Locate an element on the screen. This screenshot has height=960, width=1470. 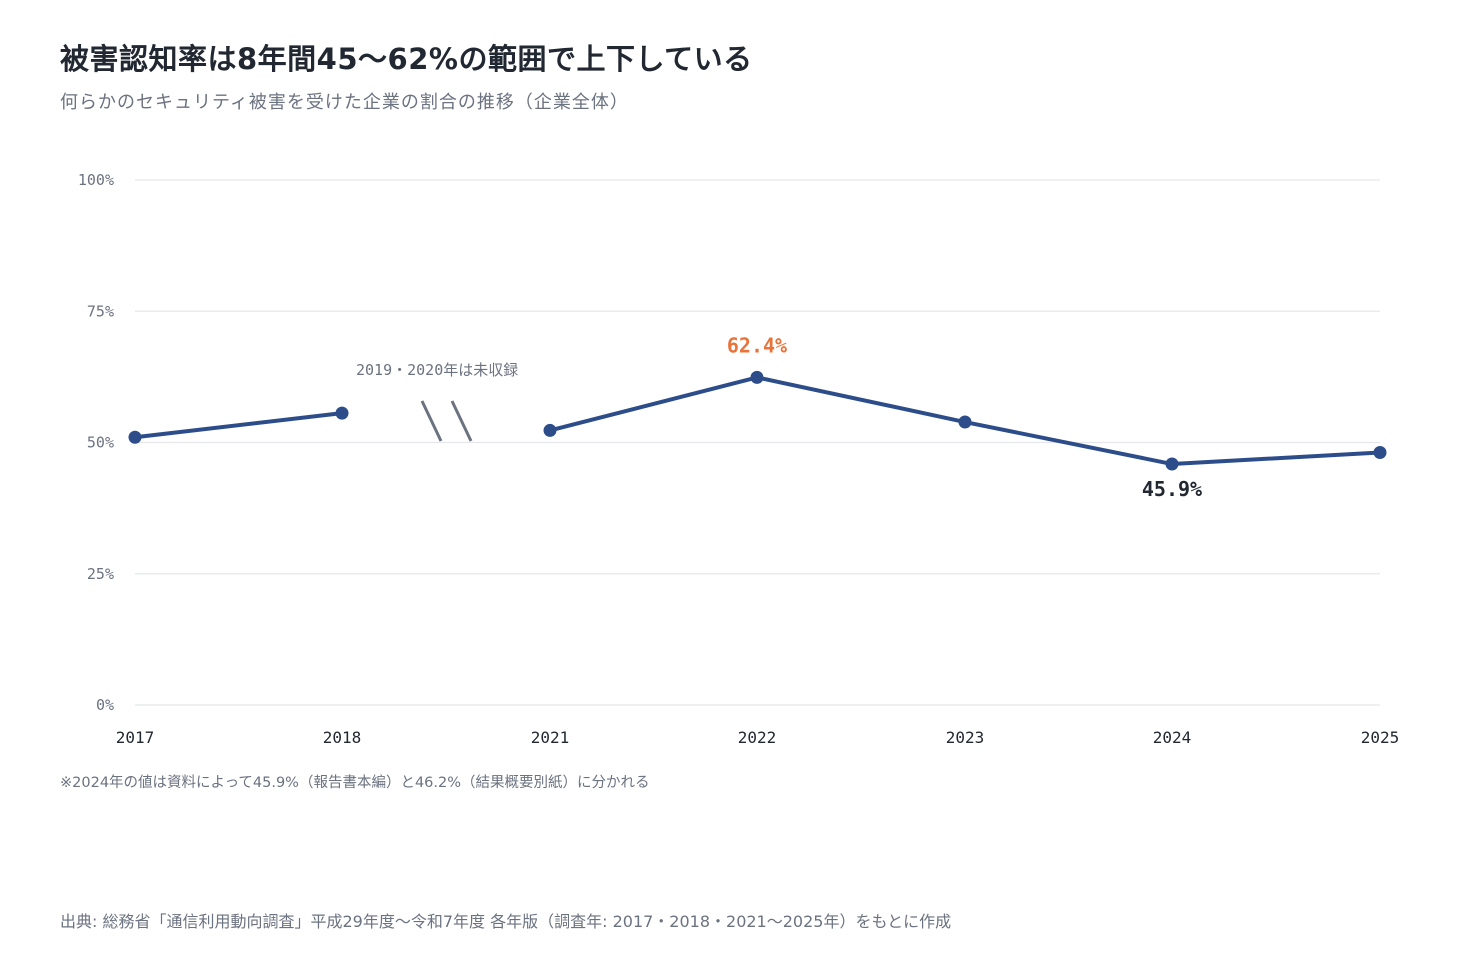
data-label: 45.9% is located at coordinates (1172, 489).